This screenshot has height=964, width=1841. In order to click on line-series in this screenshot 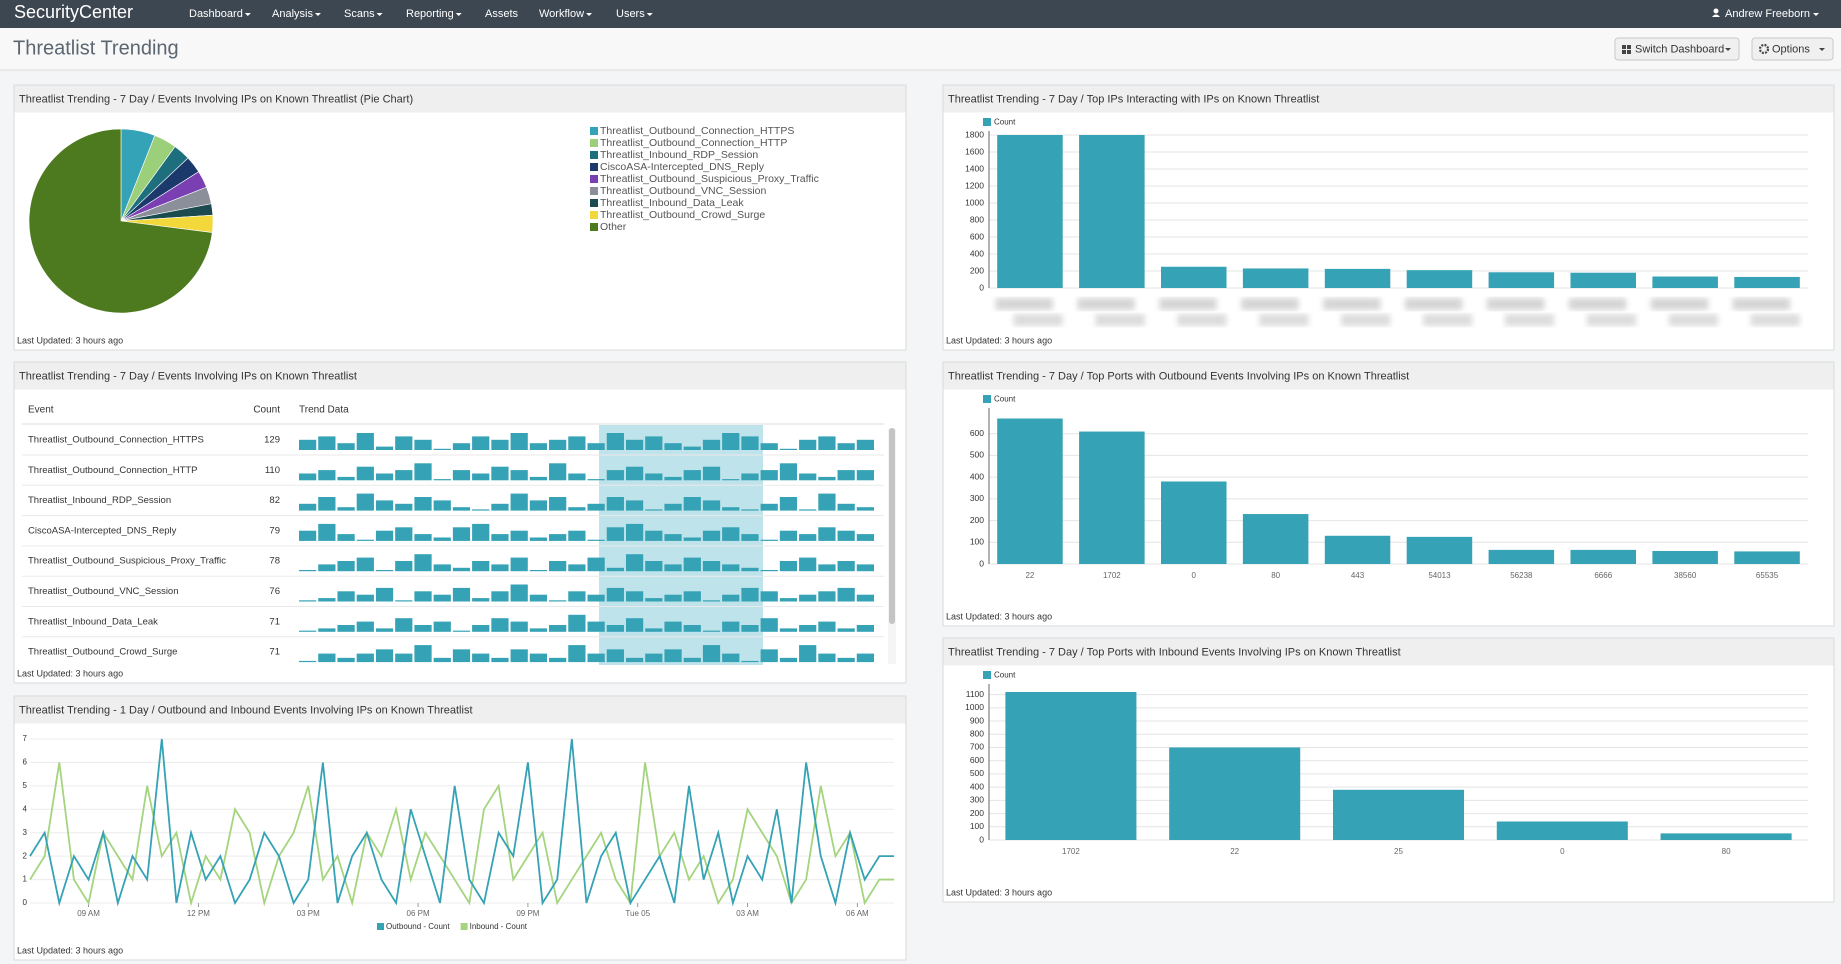, I will do `click(461, 822)`.